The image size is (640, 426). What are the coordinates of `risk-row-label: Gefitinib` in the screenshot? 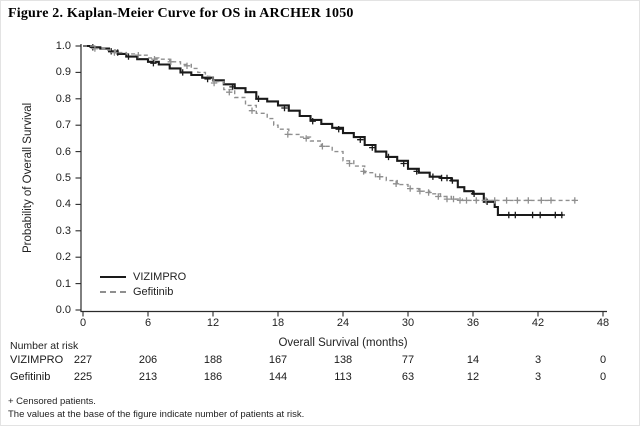 It's located at (30, 377).